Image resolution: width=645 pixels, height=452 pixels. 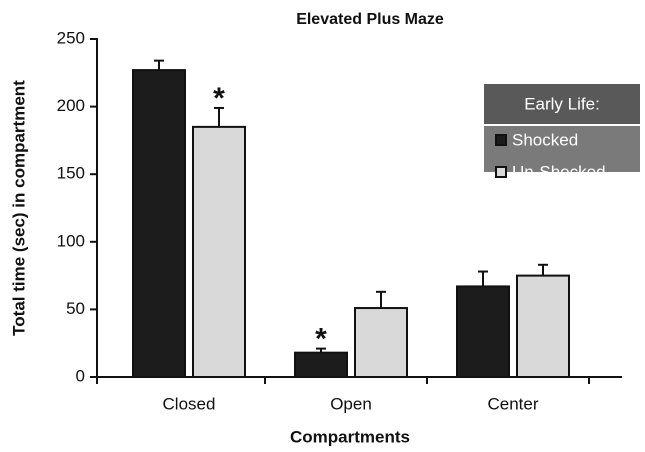 What do you see at coordinates (75, 308) in the screenshot?
I see `y-tick-label: 50` at bounding box center [75, 308].